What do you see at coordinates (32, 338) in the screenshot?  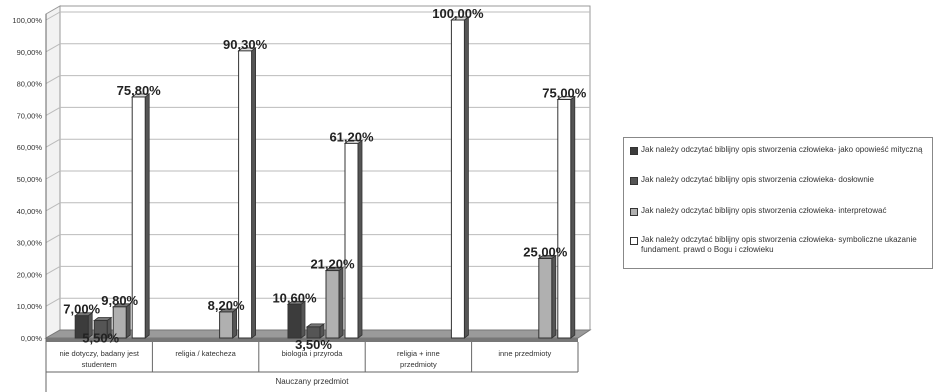 I see `y-tick-label: 0,00%` at bounding box center [32, 338].